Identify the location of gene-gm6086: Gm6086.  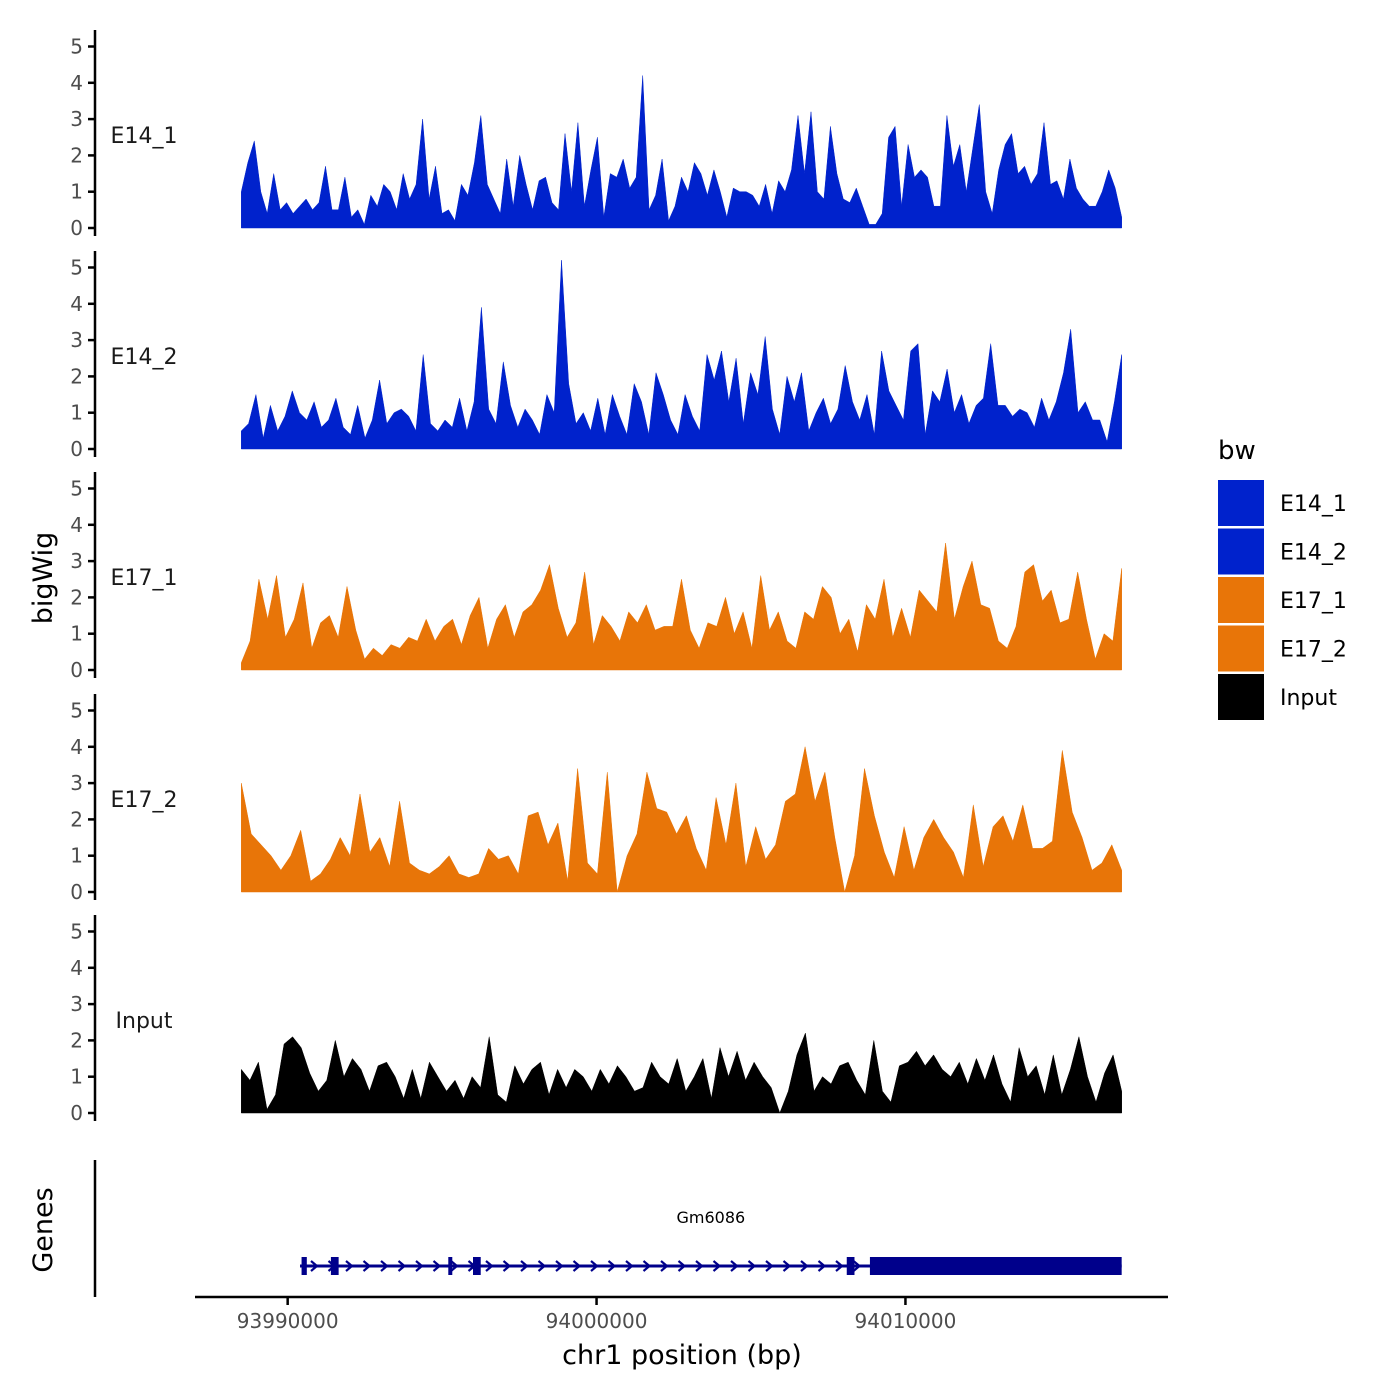
(711, 1241).